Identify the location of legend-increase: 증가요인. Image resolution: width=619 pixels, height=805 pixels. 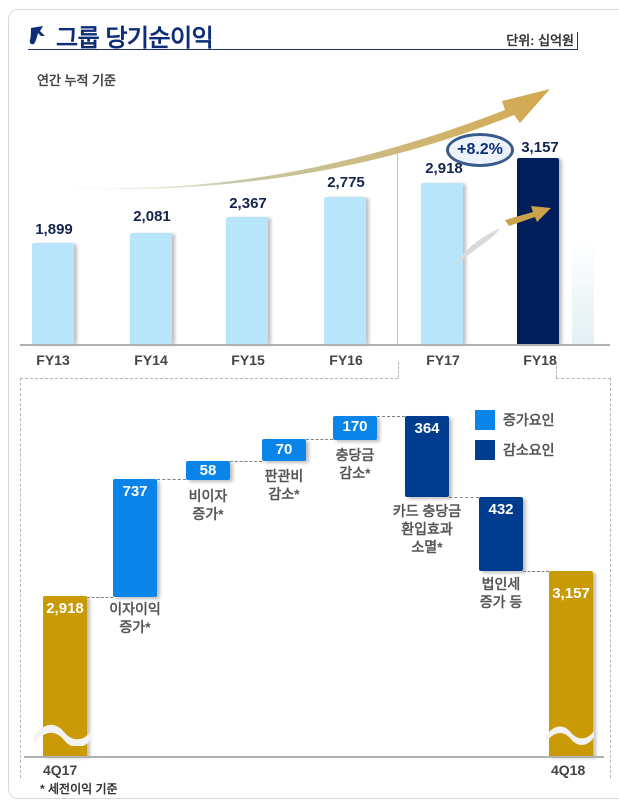
(515, 420).